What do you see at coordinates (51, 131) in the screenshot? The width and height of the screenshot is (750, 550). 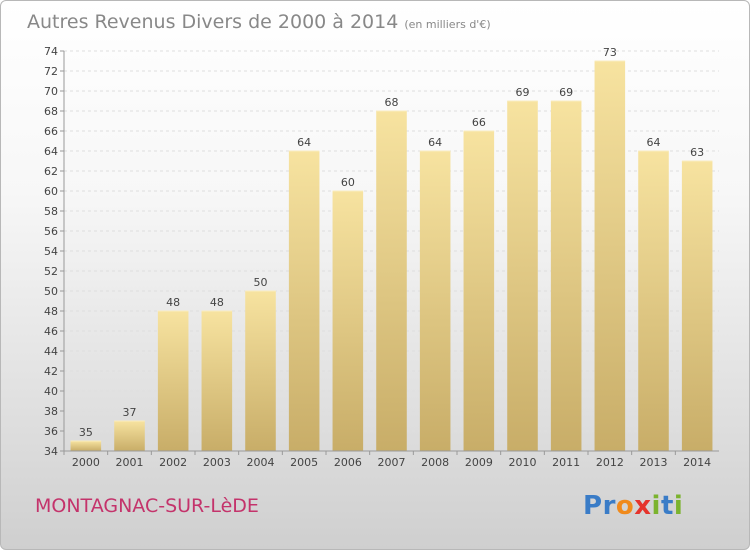 I see `y-tick-label: 66` at bounding box center [51, 131].